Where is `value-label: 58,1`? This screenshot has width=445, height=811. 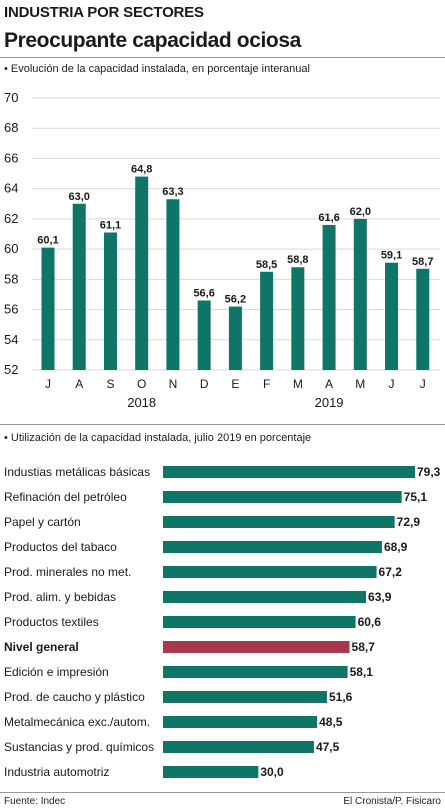 value-label: 58,1 is located at coordinates (362, 672).